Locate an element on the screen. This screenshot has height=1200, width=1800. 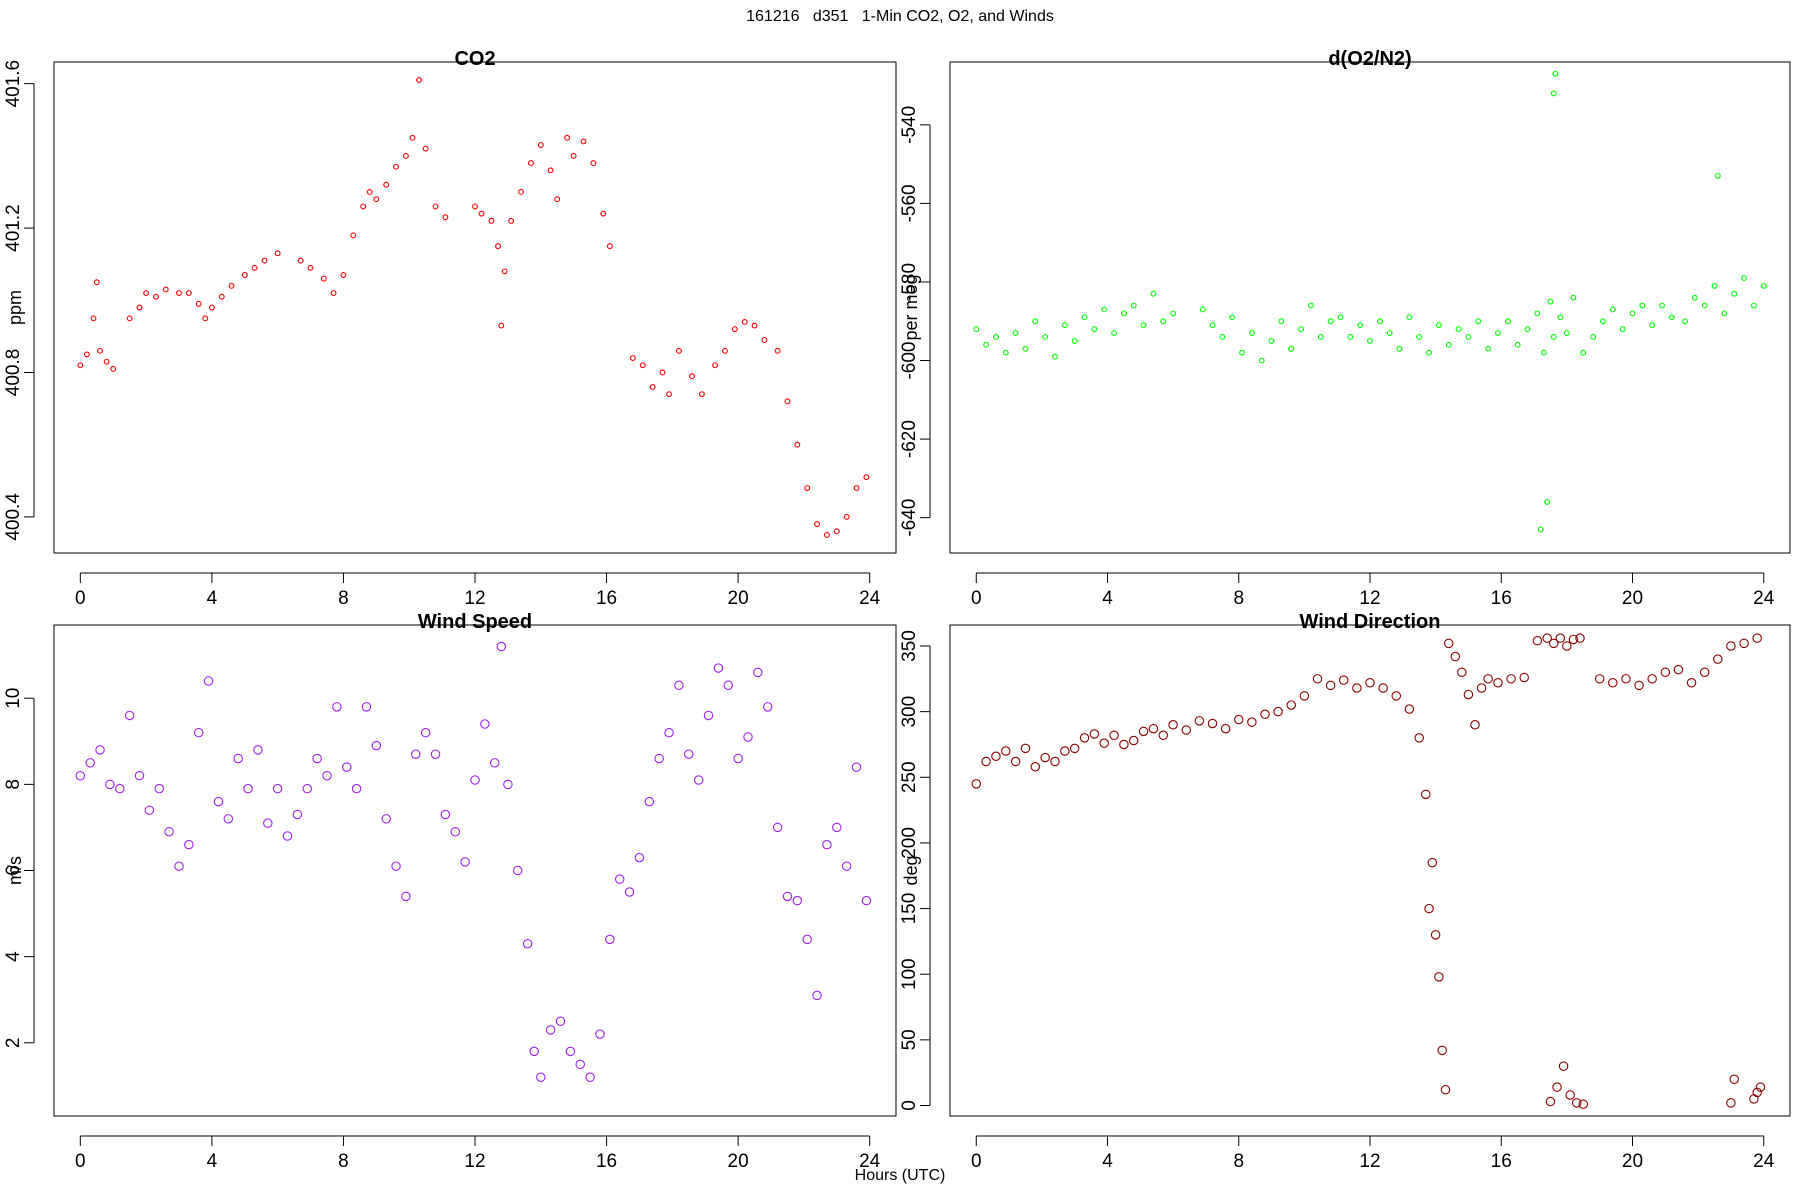
o2-x-tick-label: 24 is located at coordinates (1764, 598).